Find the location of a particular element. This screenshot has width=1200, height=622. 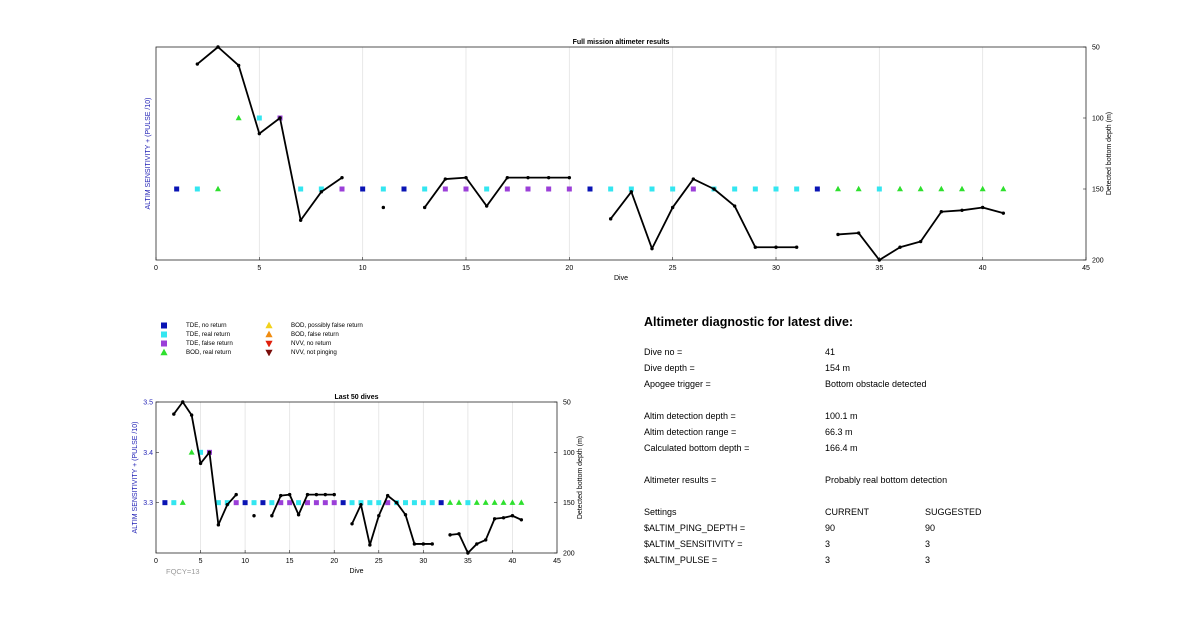

marker-nvv_no is located at coordinates (269, 343).